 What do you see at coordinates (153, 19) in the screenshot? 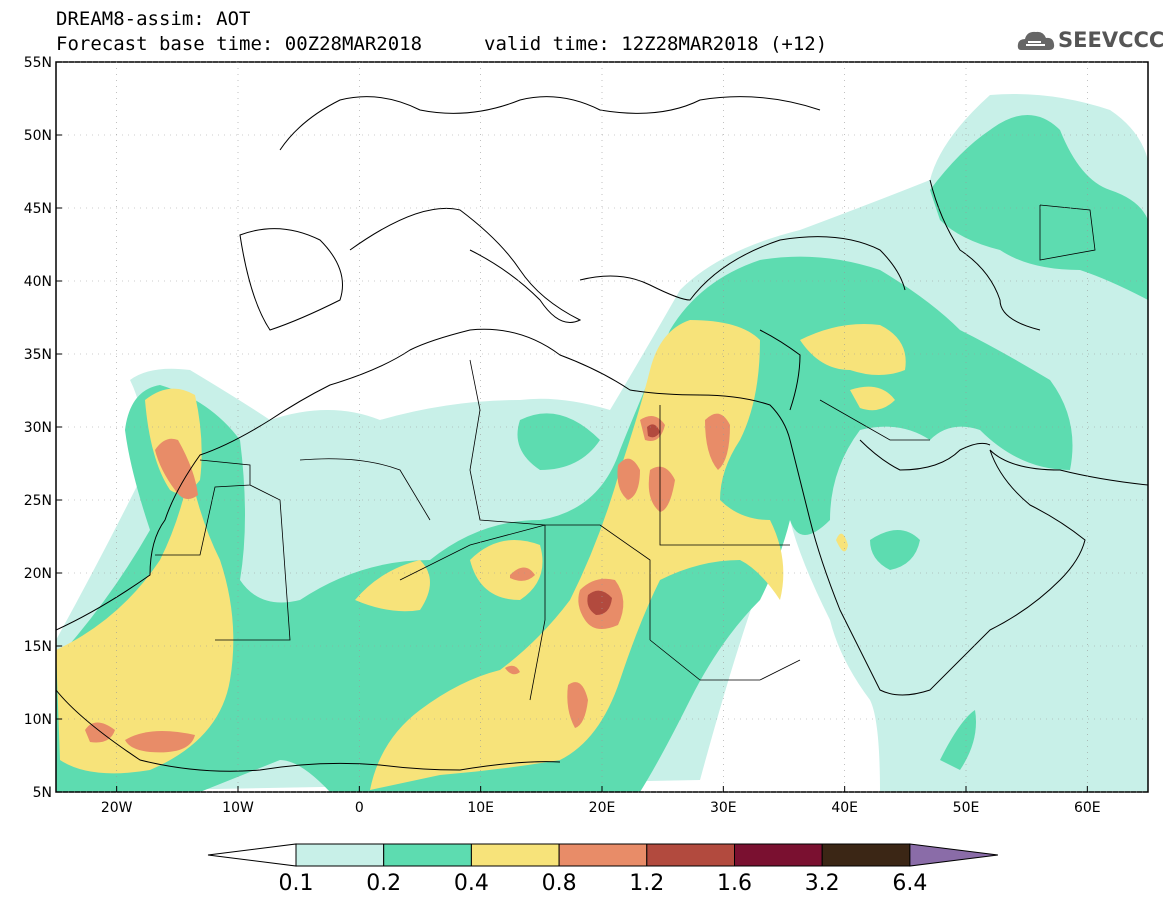
I see `map-title: DREAM8-assim: AOT` at bounding box center [153, 19].